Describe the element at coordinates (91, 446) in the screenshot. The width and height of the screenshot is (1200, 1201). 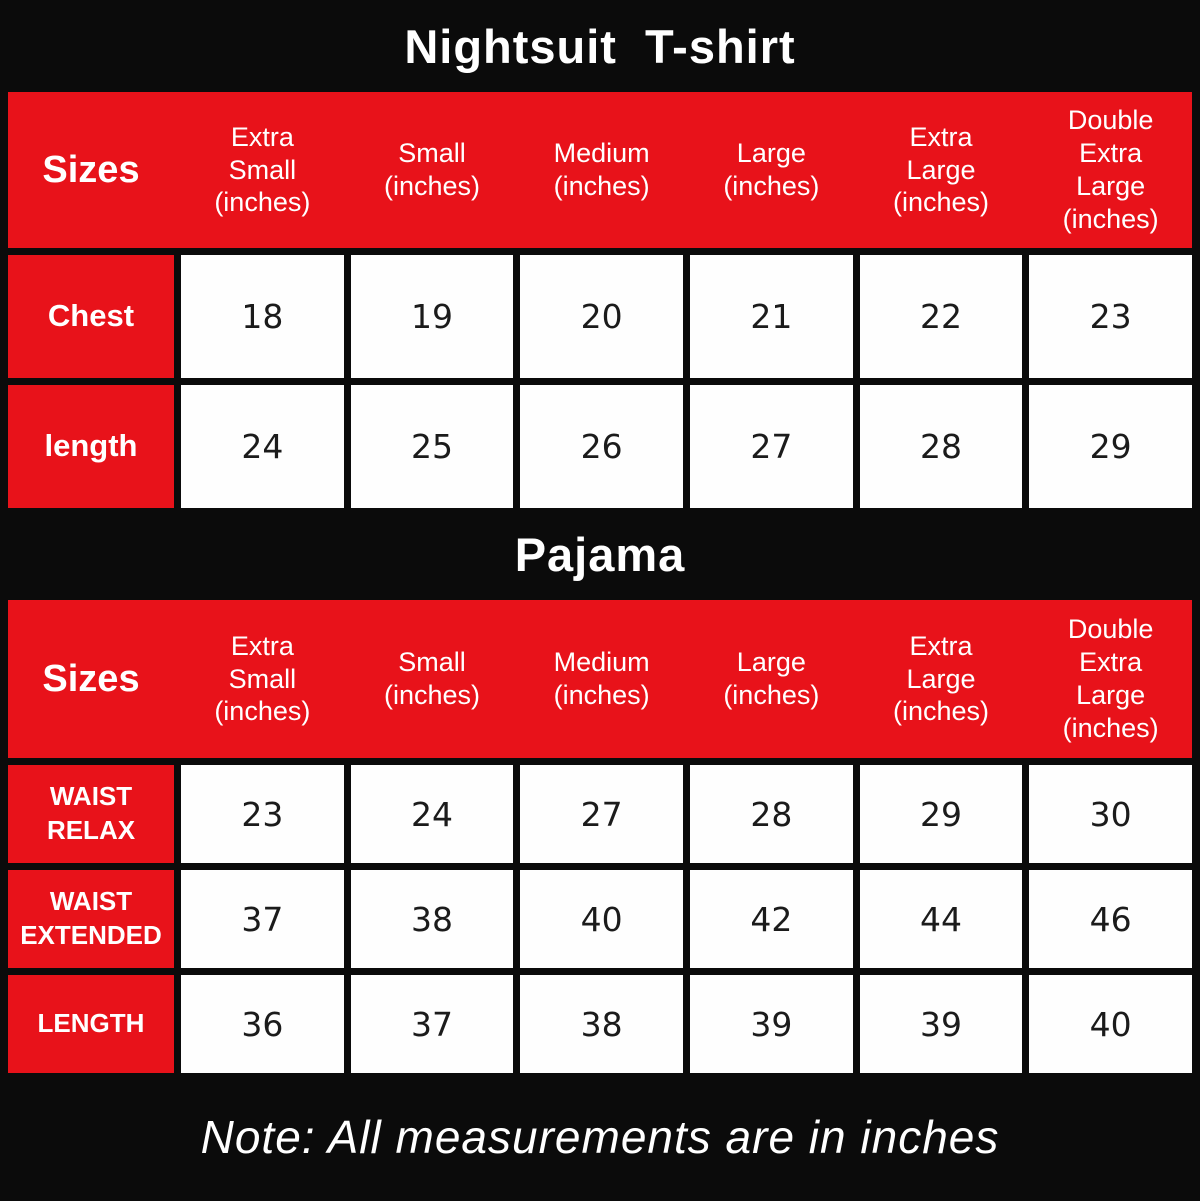
I see `row-label-cell: length` at that location.